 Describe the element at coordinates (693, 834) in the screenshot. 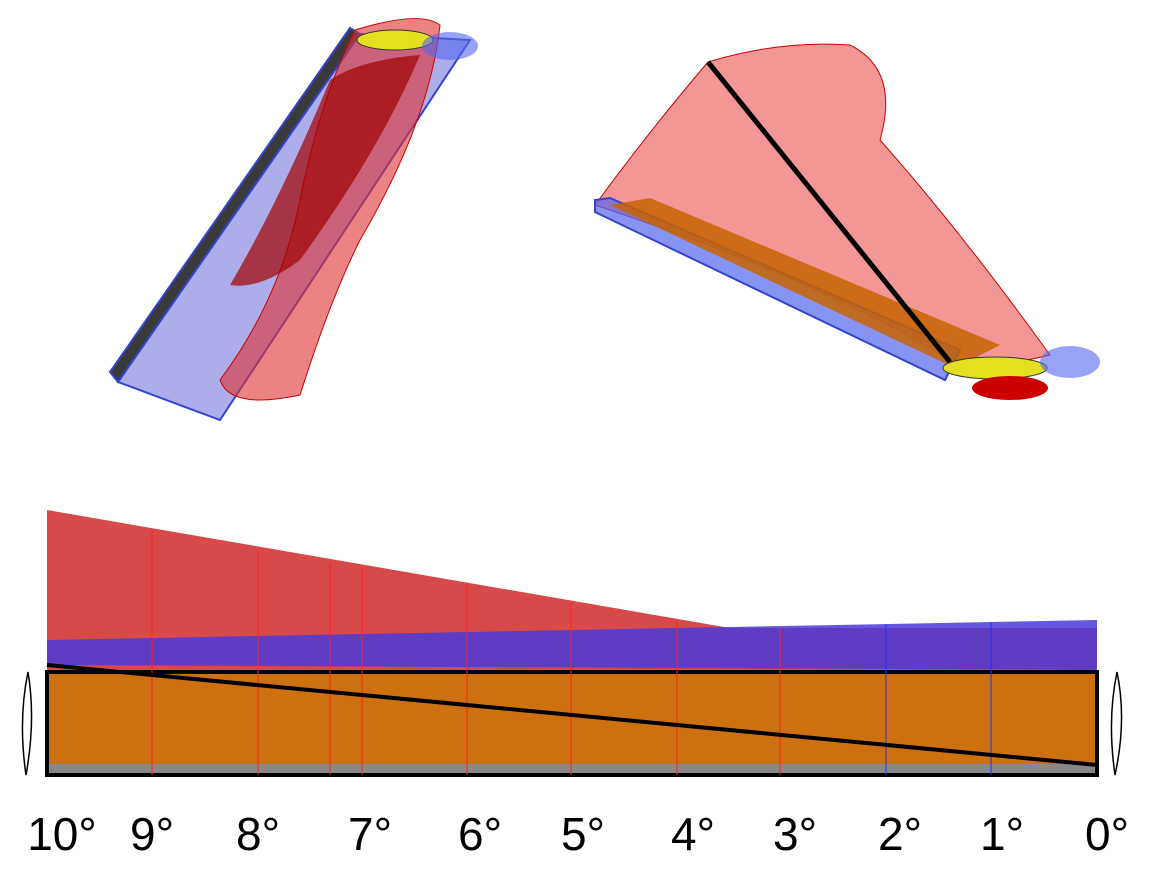

I see `angle-label: 4°` at that location.